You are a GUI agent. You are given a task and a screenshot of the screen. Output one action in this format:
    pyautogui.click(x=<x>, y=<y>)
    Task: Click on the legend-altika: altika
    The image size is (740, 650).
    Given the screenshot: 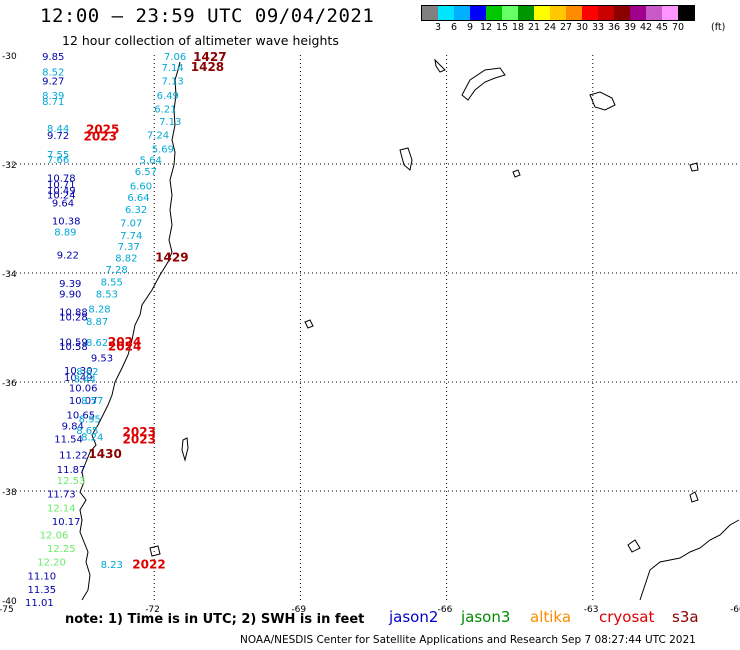 What is the action you would take?
    pyautogui.click(x=551, y=617)
    